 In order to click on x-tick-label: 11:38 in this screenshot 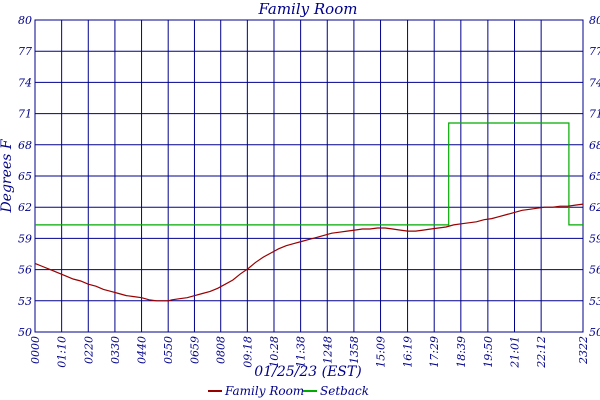, I will do `click(301, 352)`.